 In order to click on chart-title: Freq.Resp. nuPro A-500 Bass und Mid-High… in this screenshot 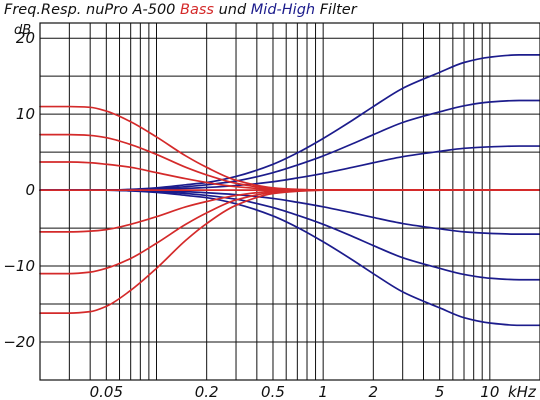, I will do `click(181, 10)`.